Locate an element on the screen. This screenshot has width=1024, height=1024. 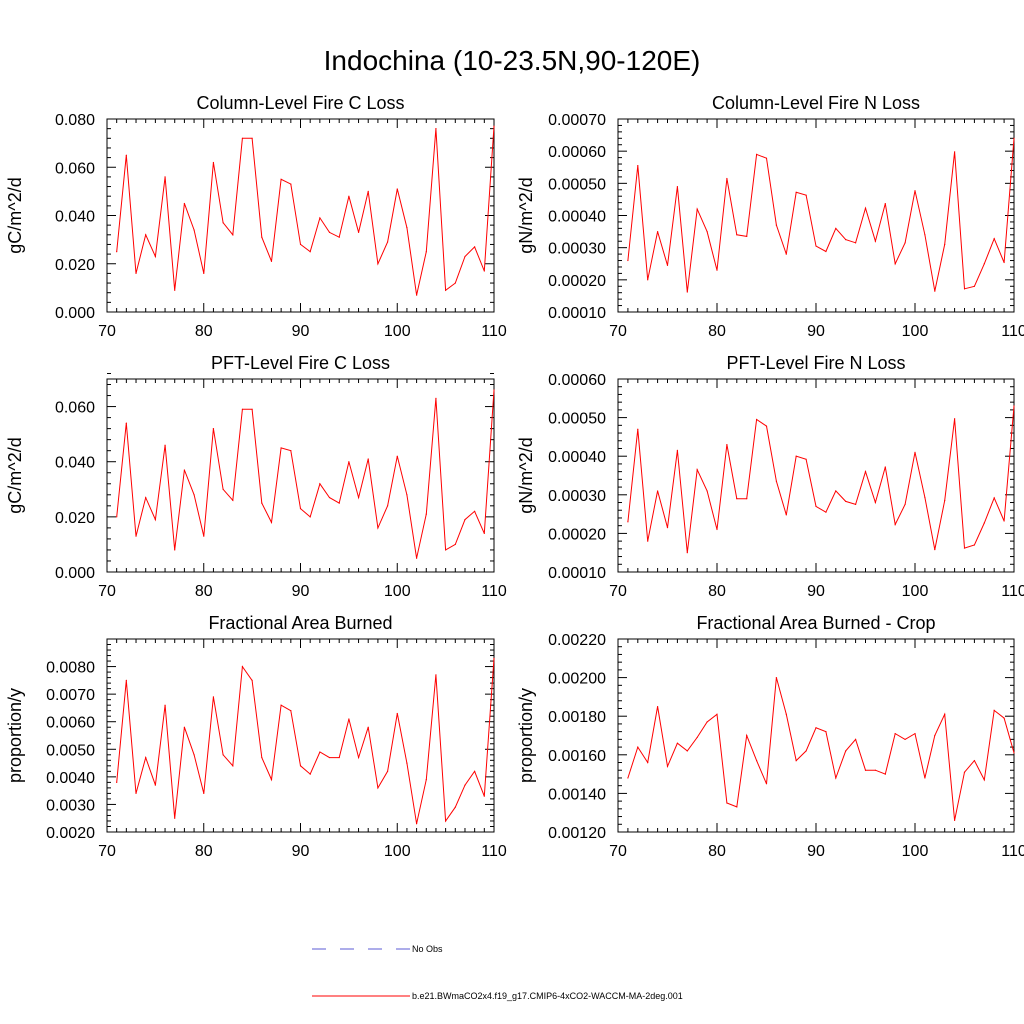
y-tick-label: 0.0020 is located at coordinates (70, 833).